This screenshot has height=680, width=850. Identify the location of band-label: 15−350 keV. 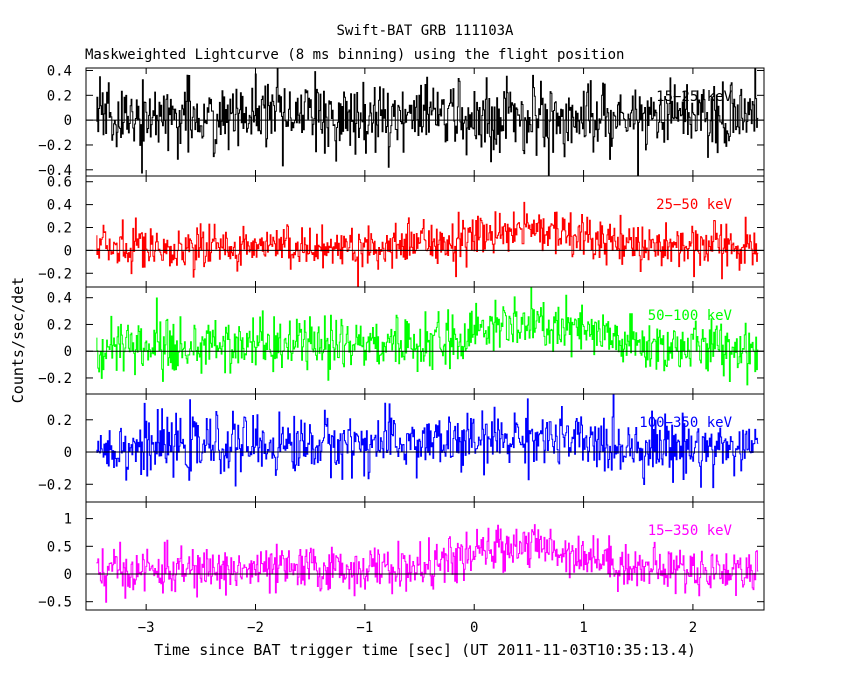
(690, 531).